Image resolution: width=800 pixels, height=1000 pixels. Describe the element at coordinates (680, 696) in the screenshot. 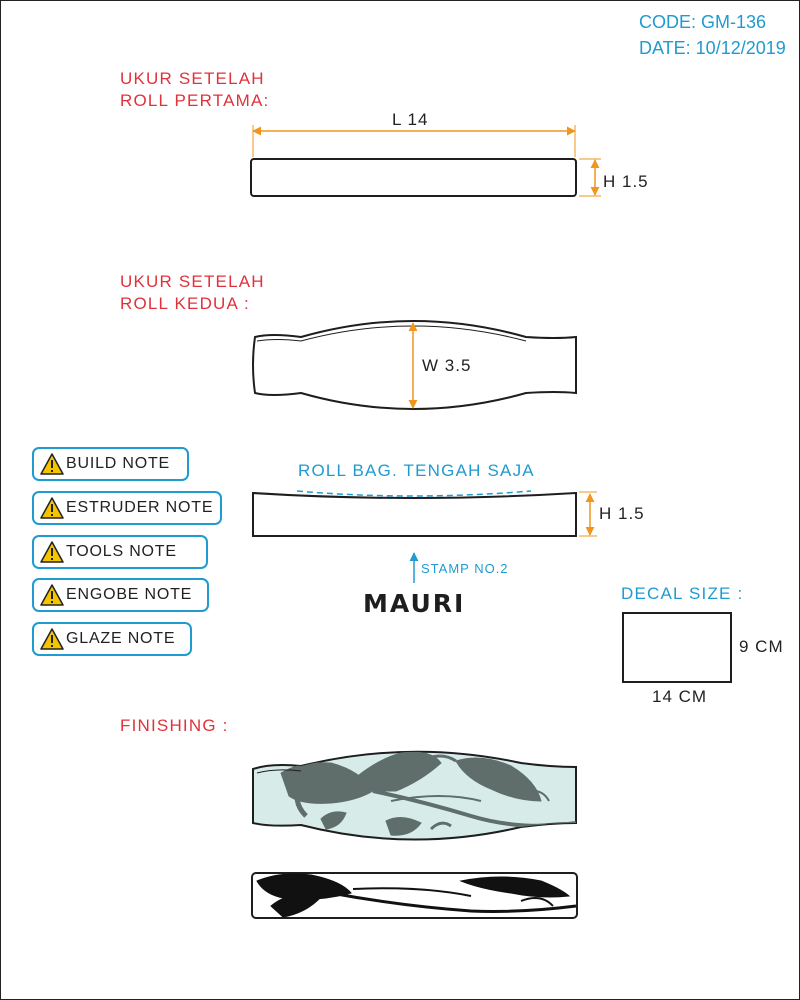

I see `decal-width-label: 14 CM` at that location.